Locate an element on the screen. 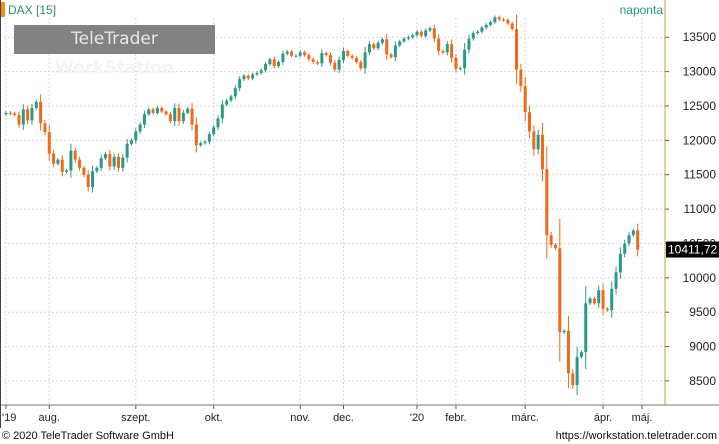 Image resolution: width=719 pixels, height=444 pixels. last-price-label: 10411,72 is located at coordinates (692, 250).